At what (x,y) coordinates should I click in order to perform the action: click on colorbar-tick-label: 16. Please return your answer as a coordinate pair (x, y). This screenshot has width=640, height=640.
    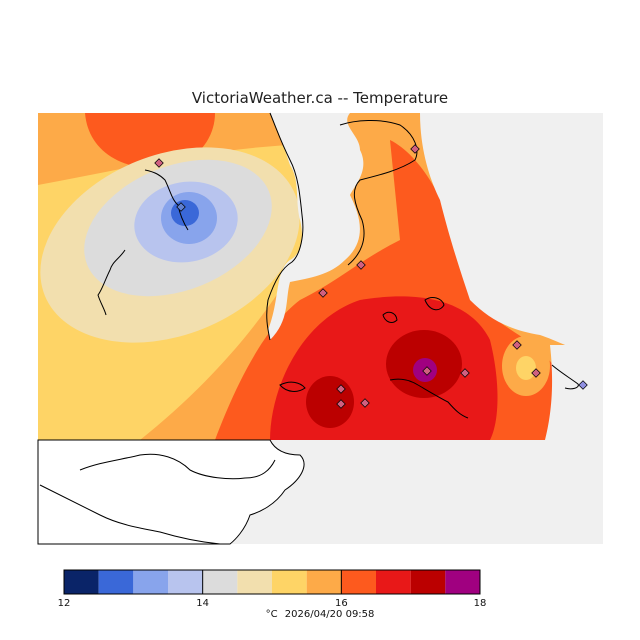
    Looking at the image, I should click on (341, 603).